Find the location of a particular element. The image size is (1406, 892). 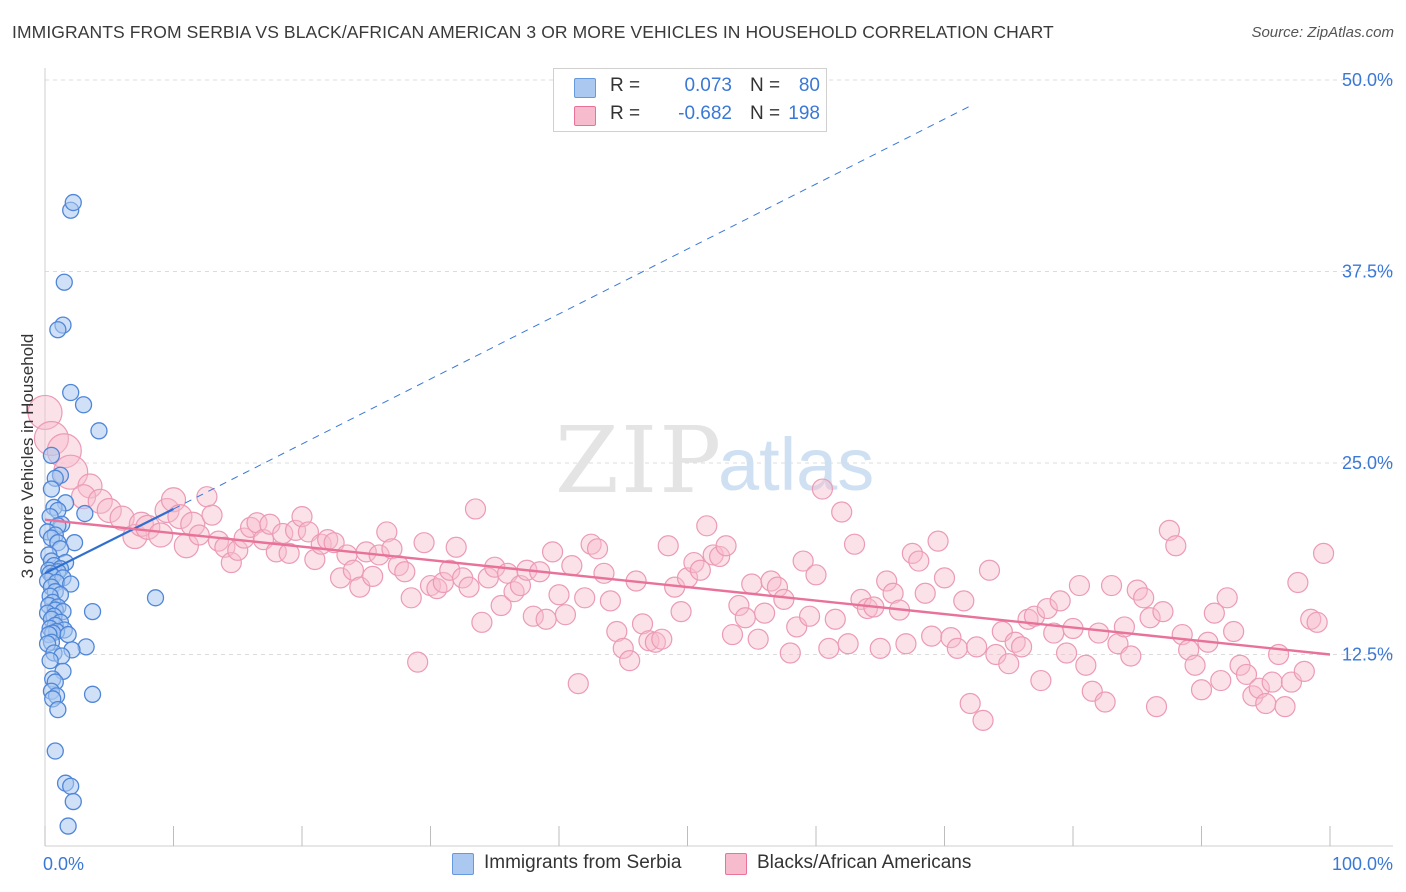

bottom-legend-swatch-black is located at coordinates (736, 864).